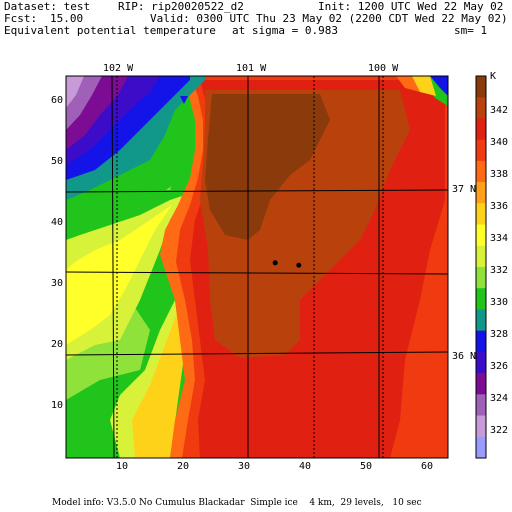 Image resolution: width=512 pixels, height=512 pixels. What do you see at coordinates (57, 222) in the screenshot?
I see `y-tick-40: 40` at bounding box center [57, 222].